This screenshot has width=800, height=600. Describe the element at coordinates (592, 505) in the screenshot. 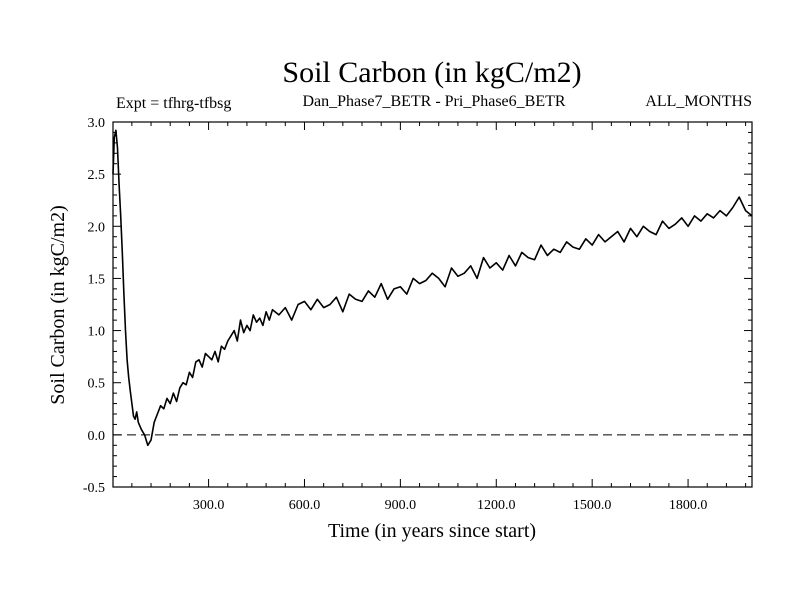

I see `x-tick-label: 1500.0` at that location.